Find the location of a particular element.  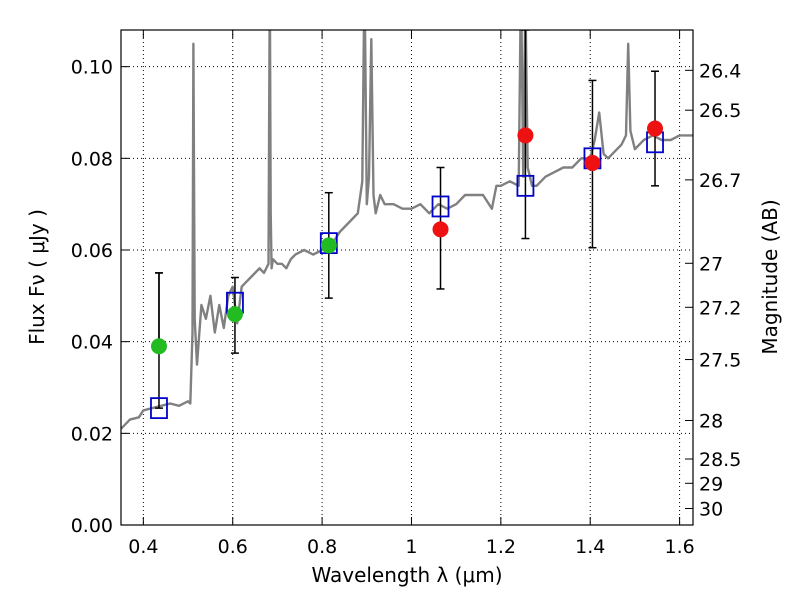

y-axis-title: Flux Fν ( μJy ) is located at coordinates (37, 277).